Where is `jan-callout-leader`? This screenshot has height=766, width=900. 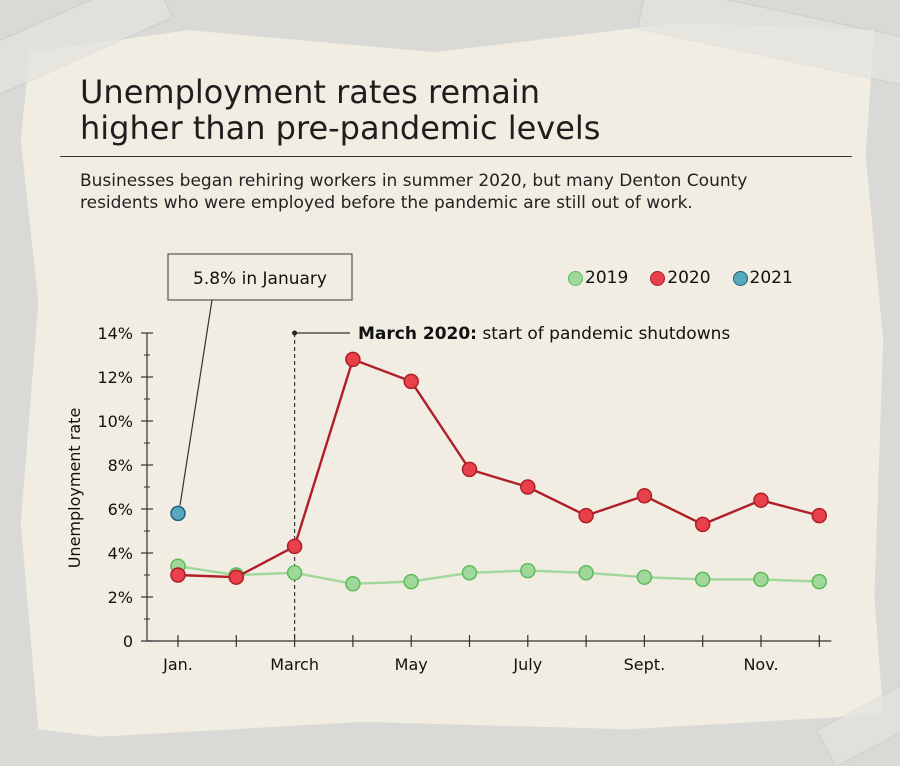 jan-callout-leader is located at coordinates (196, 402).